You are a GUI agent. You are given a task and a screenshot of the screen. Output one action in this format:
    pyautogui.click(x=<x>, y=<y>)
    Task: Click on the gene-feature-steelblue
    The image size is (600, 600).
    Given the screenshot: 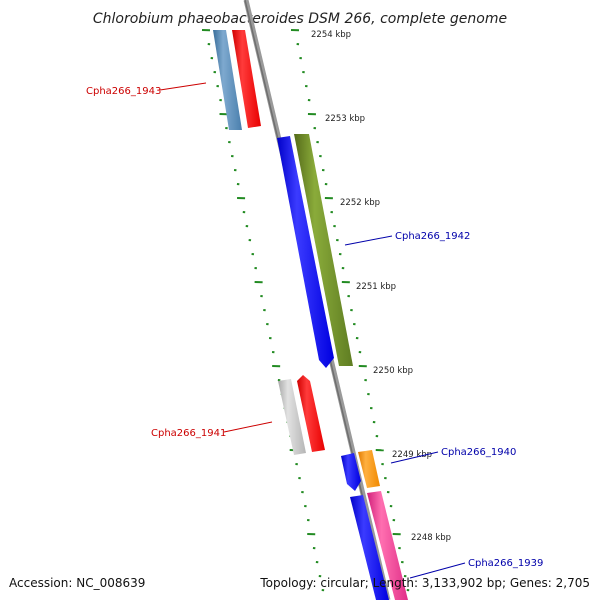 What is the action you would take?
    pyautogui.click(x=227, y=80)
    